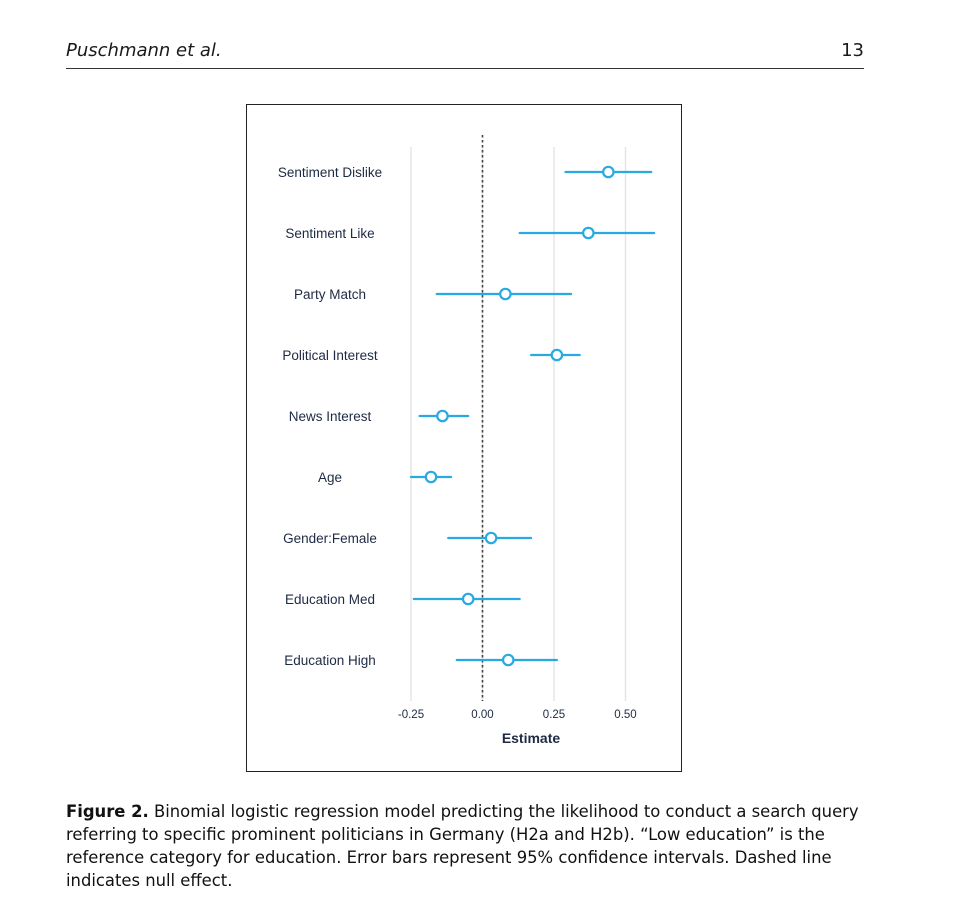 The image size is (960, 920). I want to click on category-label-2: Party Match, so click(330, 294).